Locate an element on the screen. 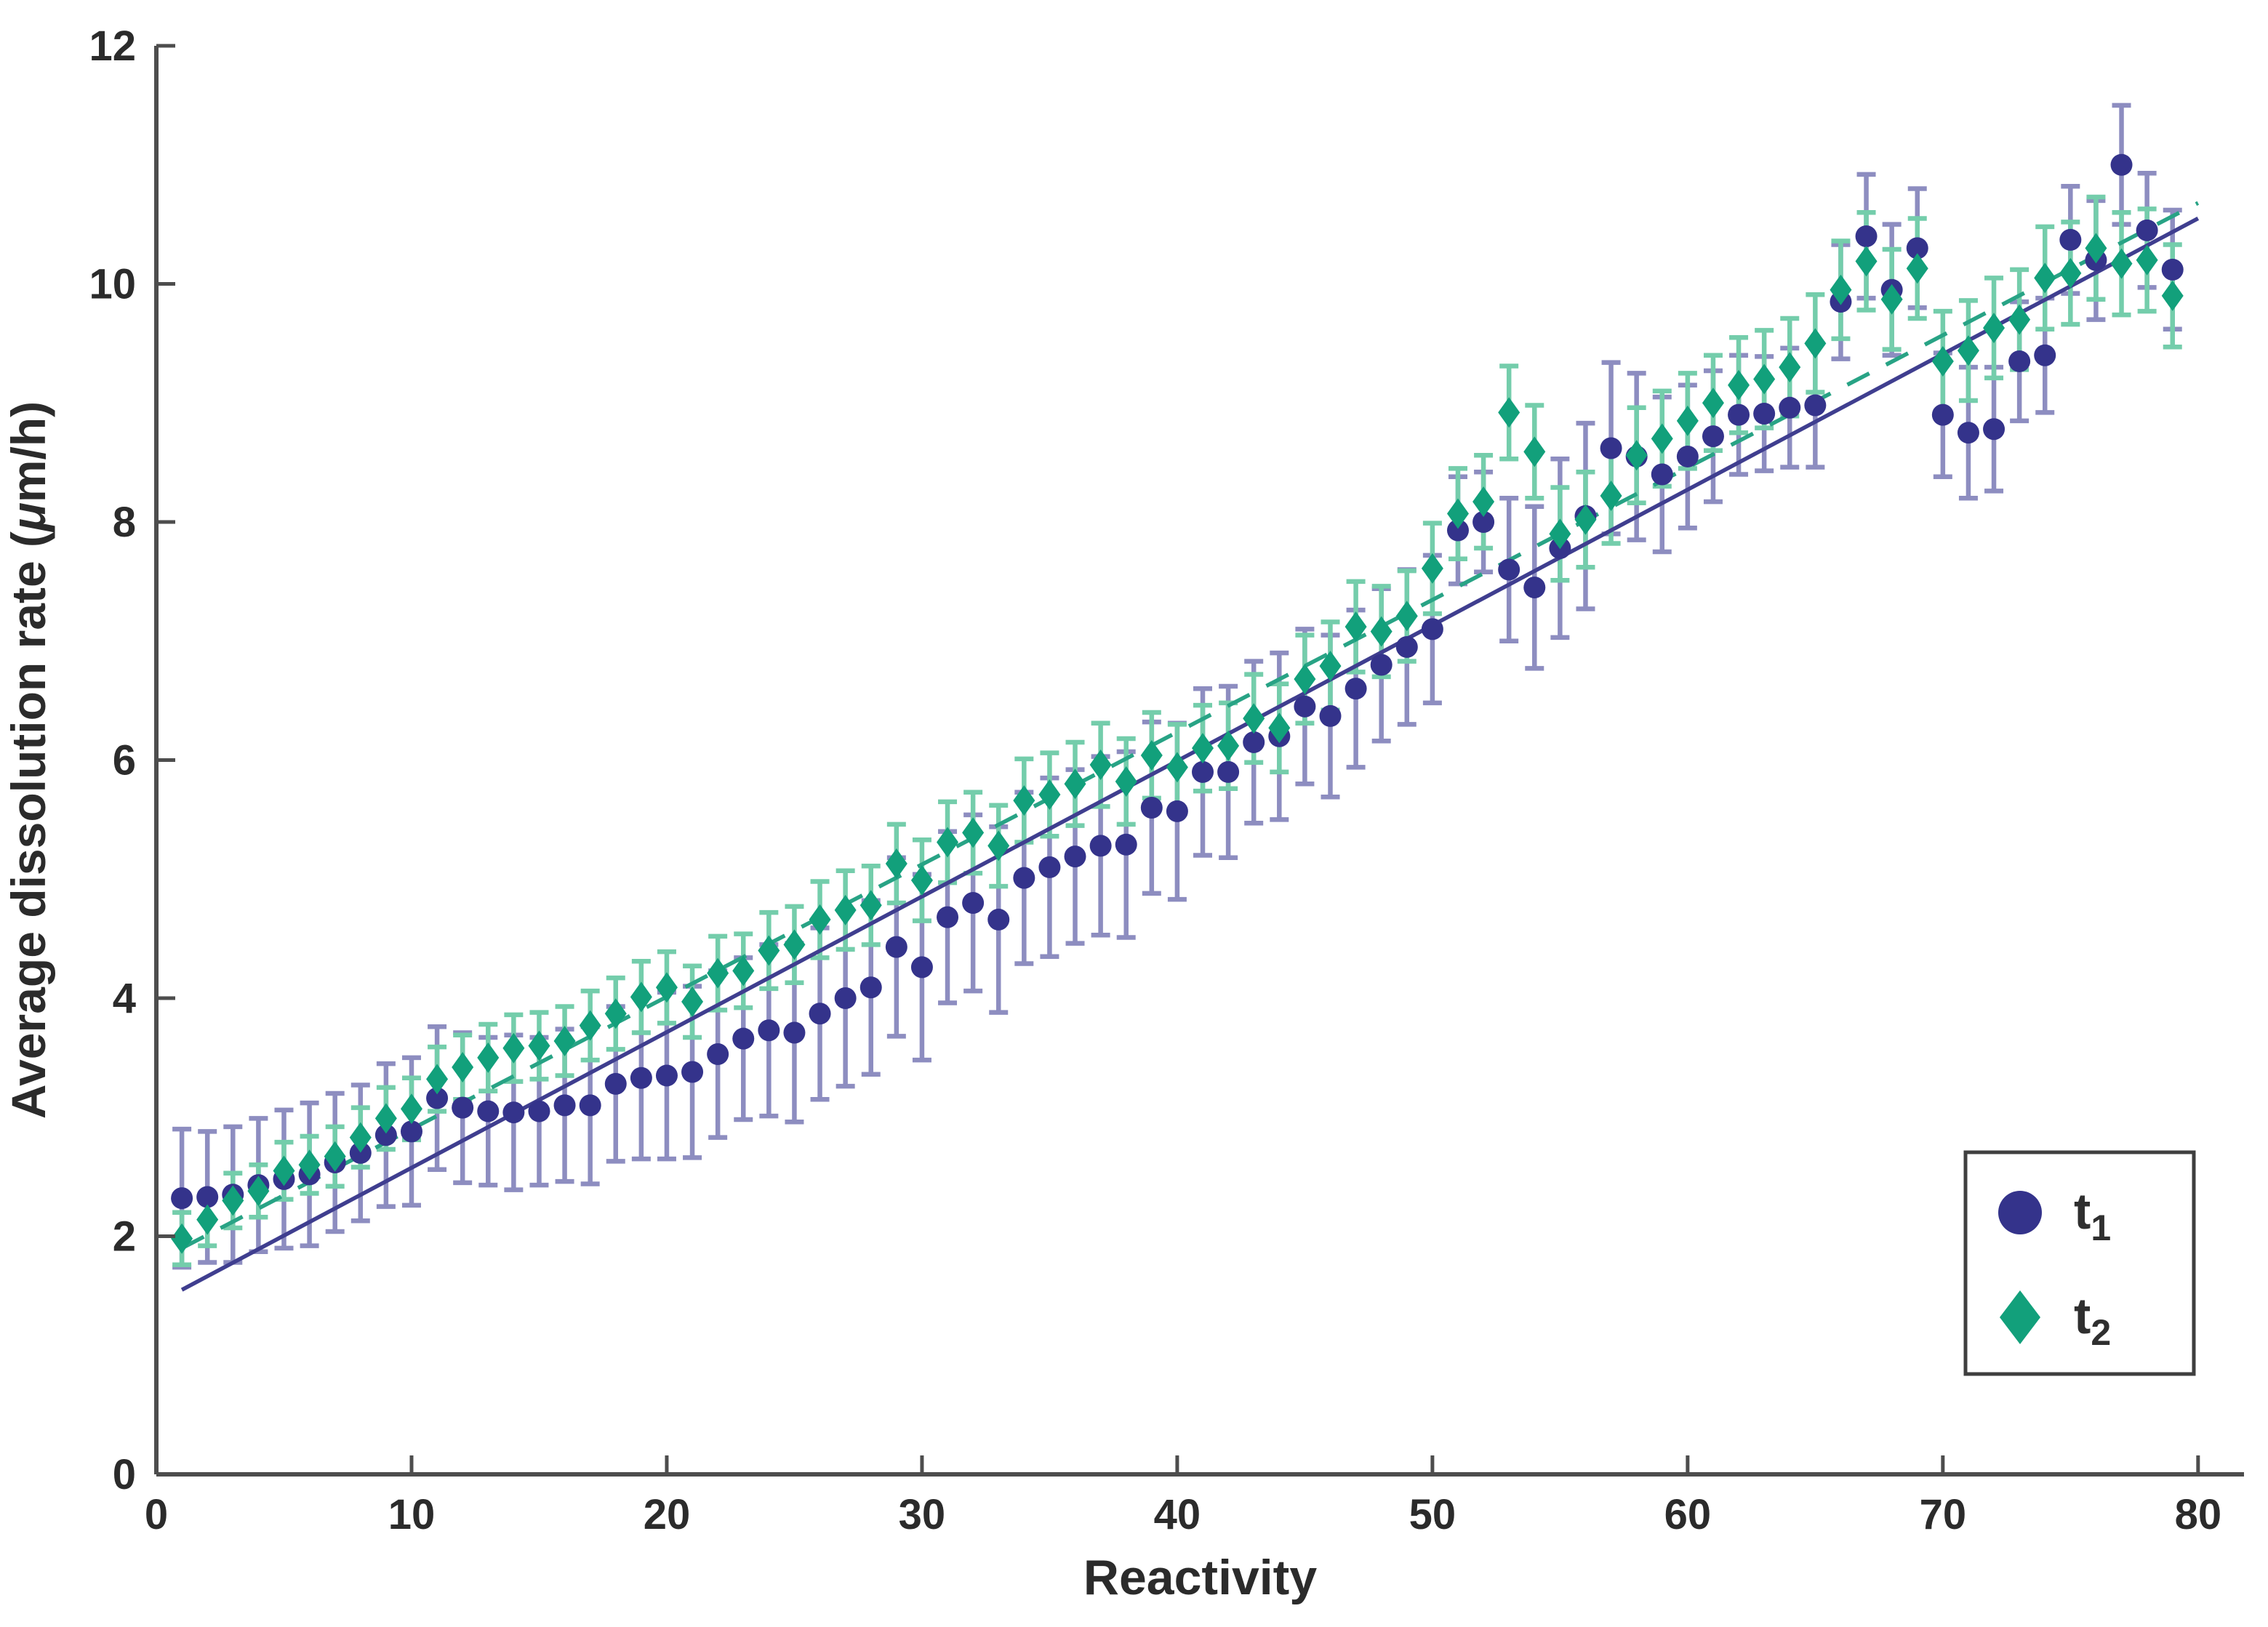  legend-label: t1 is located at coordinates (2092, 1215).